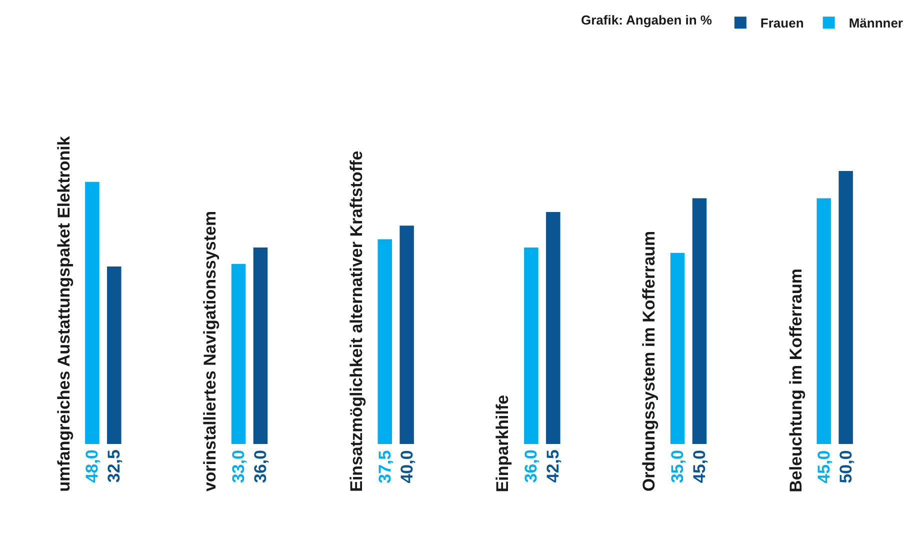  I want to click on data-label: 33,0, so click(238, 467).